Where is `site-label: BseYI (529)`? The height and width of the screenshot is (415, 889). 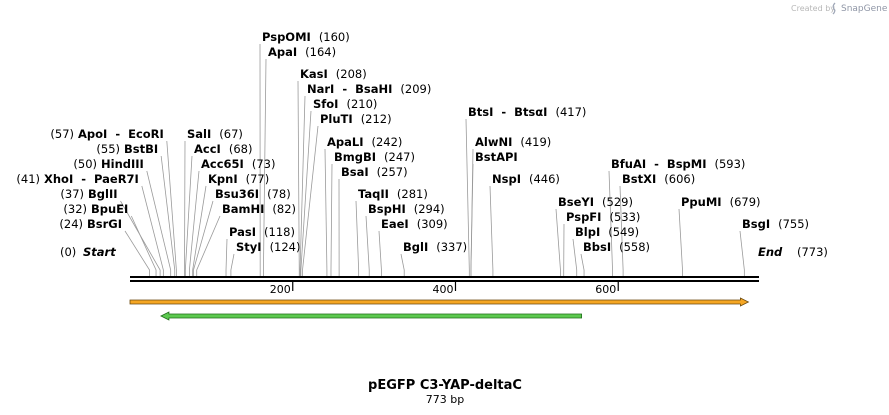 site-label: BseYI (529) is located at coordinates (595, 202).